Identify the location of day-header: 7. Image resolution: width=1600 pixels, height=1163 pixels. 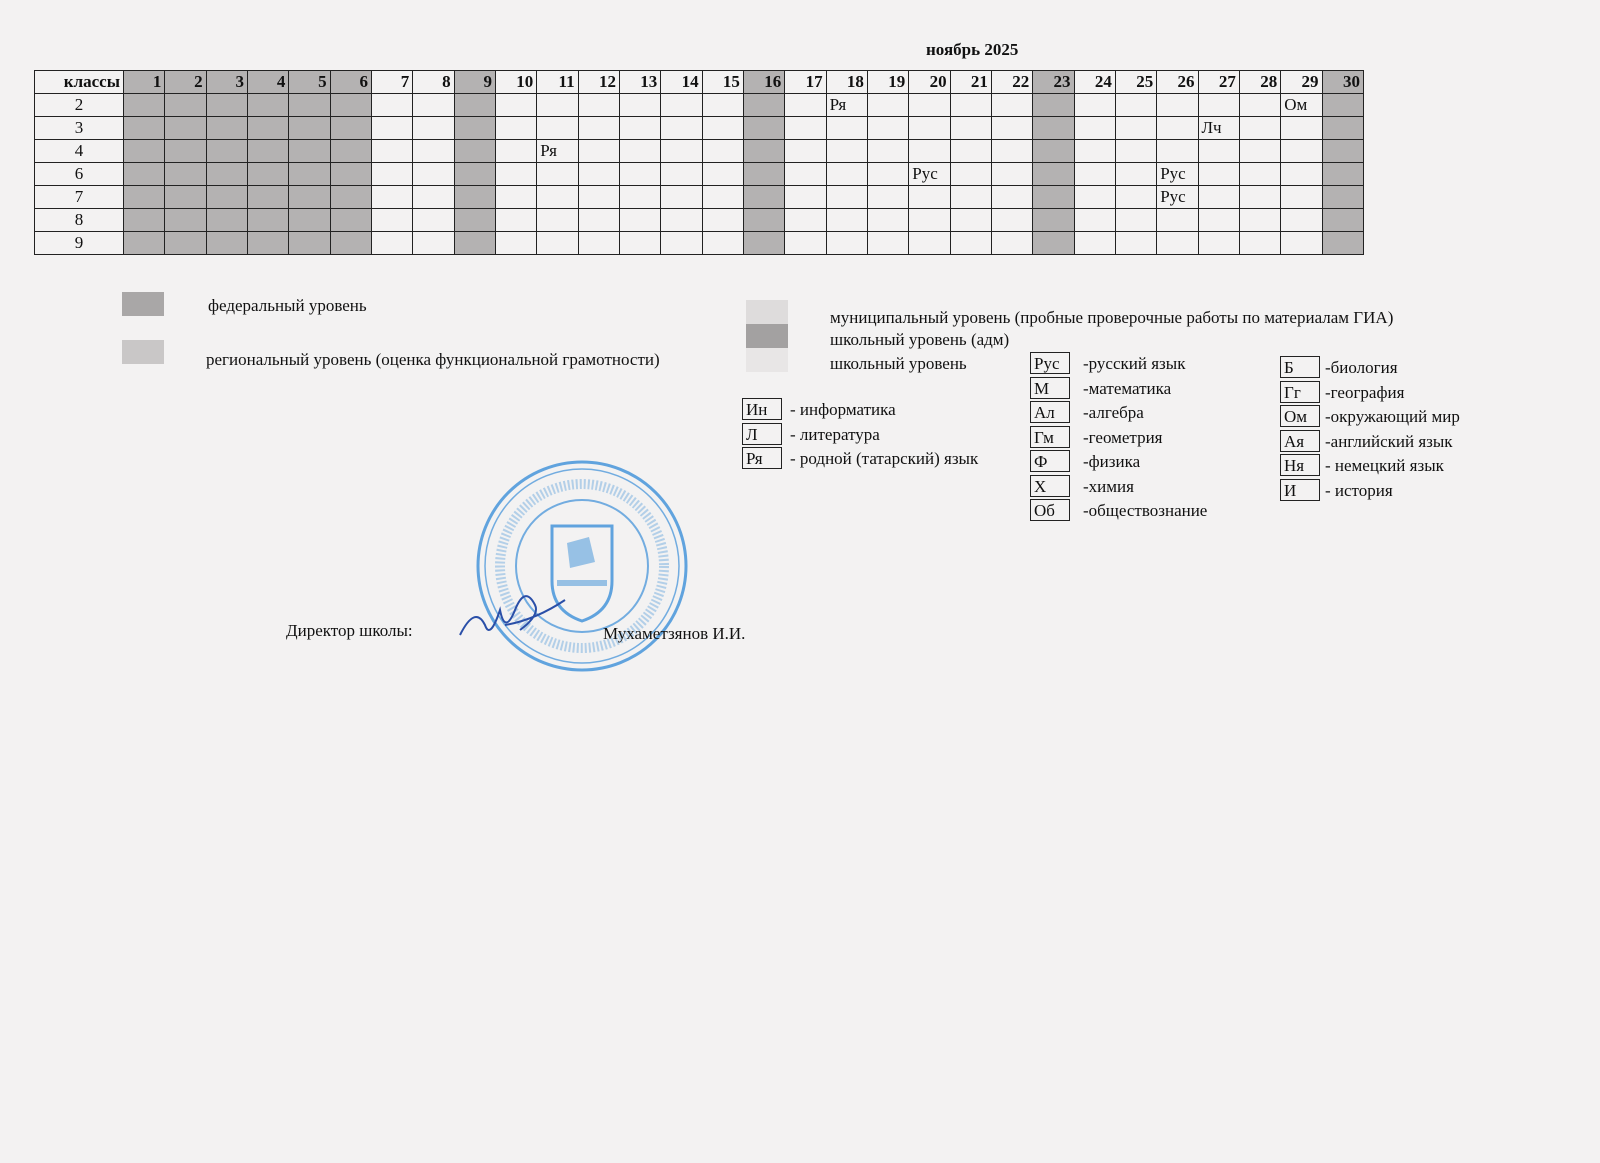
(392, 82).